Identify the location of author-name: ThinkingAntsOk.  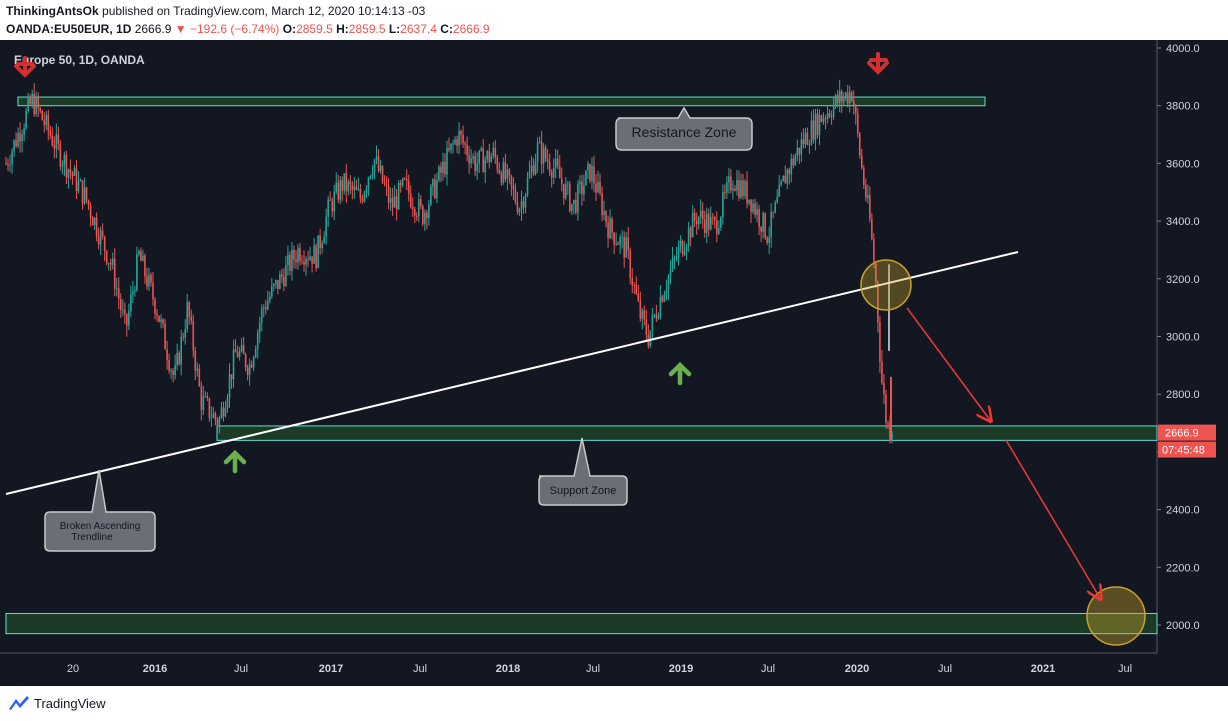
(52, 11).